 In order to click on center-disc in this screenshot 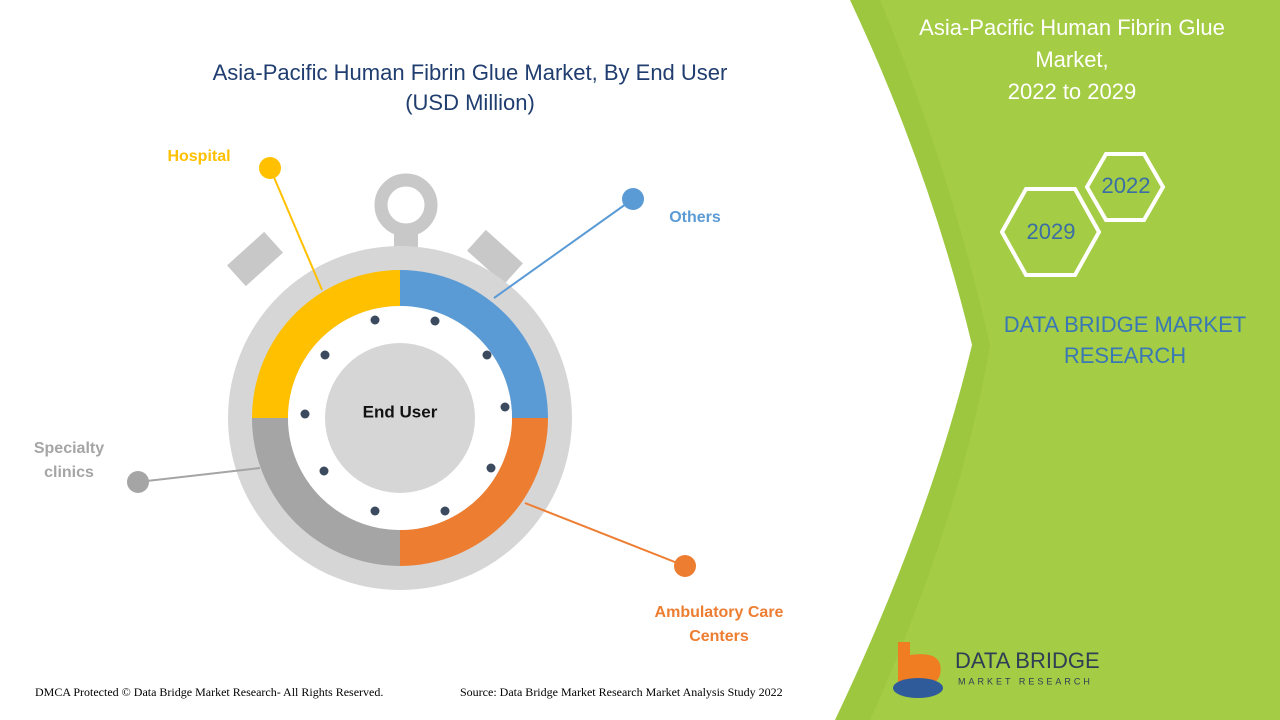, I will do `click(400, 418)`.